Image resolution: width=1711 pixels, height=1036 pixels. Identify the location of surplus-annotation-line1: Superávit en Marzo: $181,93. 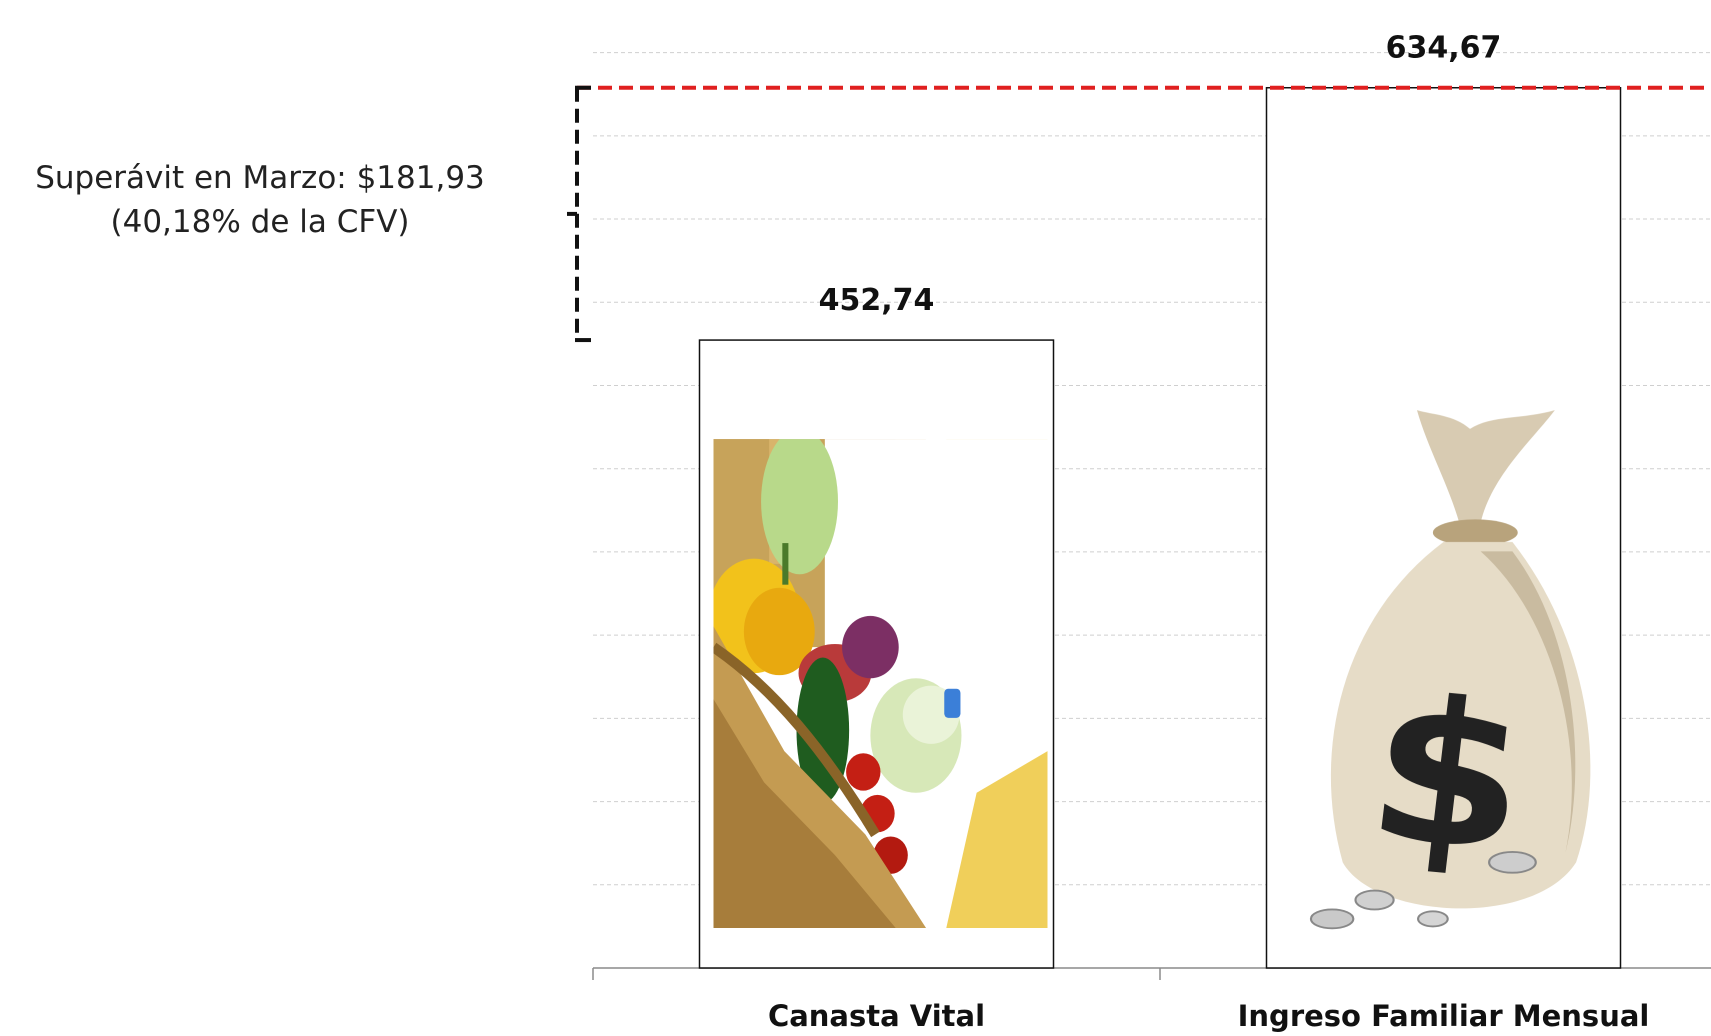
(260, 178).